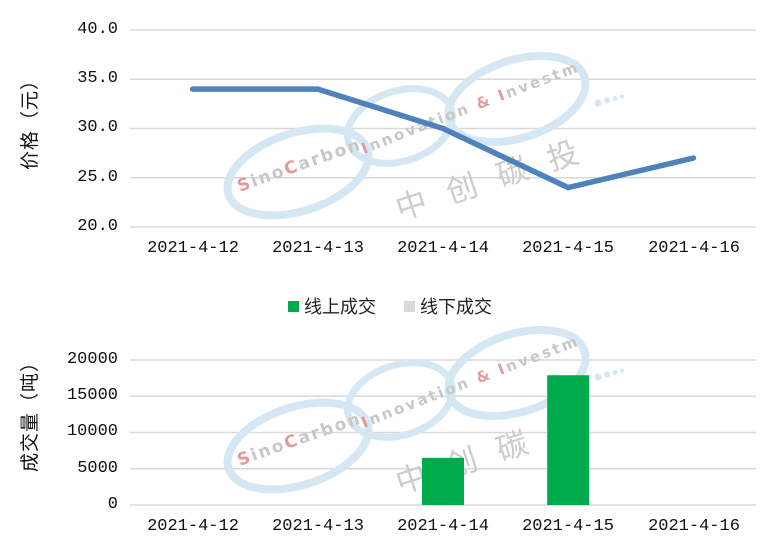 The width and height of the screenshot is (780, 550). What do you see at coordinates (443, 526) in the screenshot?
I see `volume-xtick: 2021-4-14` at bounding box center [443, 526].